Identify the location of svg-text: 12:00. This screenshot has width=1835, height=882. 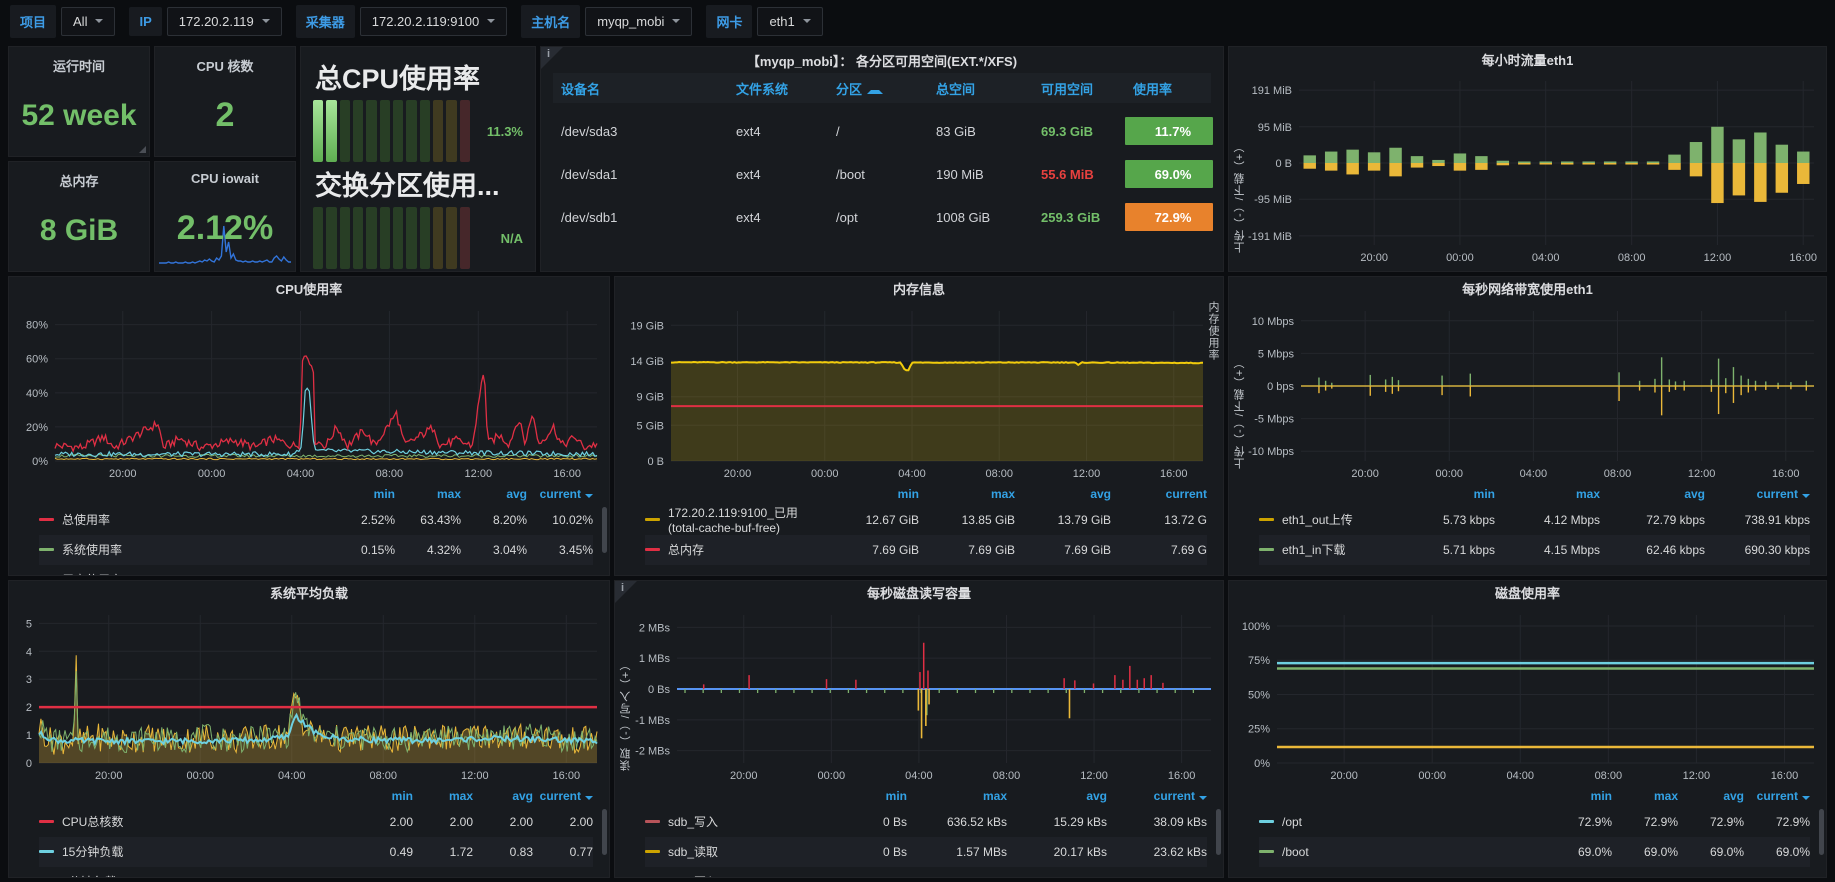
(1718, 258).